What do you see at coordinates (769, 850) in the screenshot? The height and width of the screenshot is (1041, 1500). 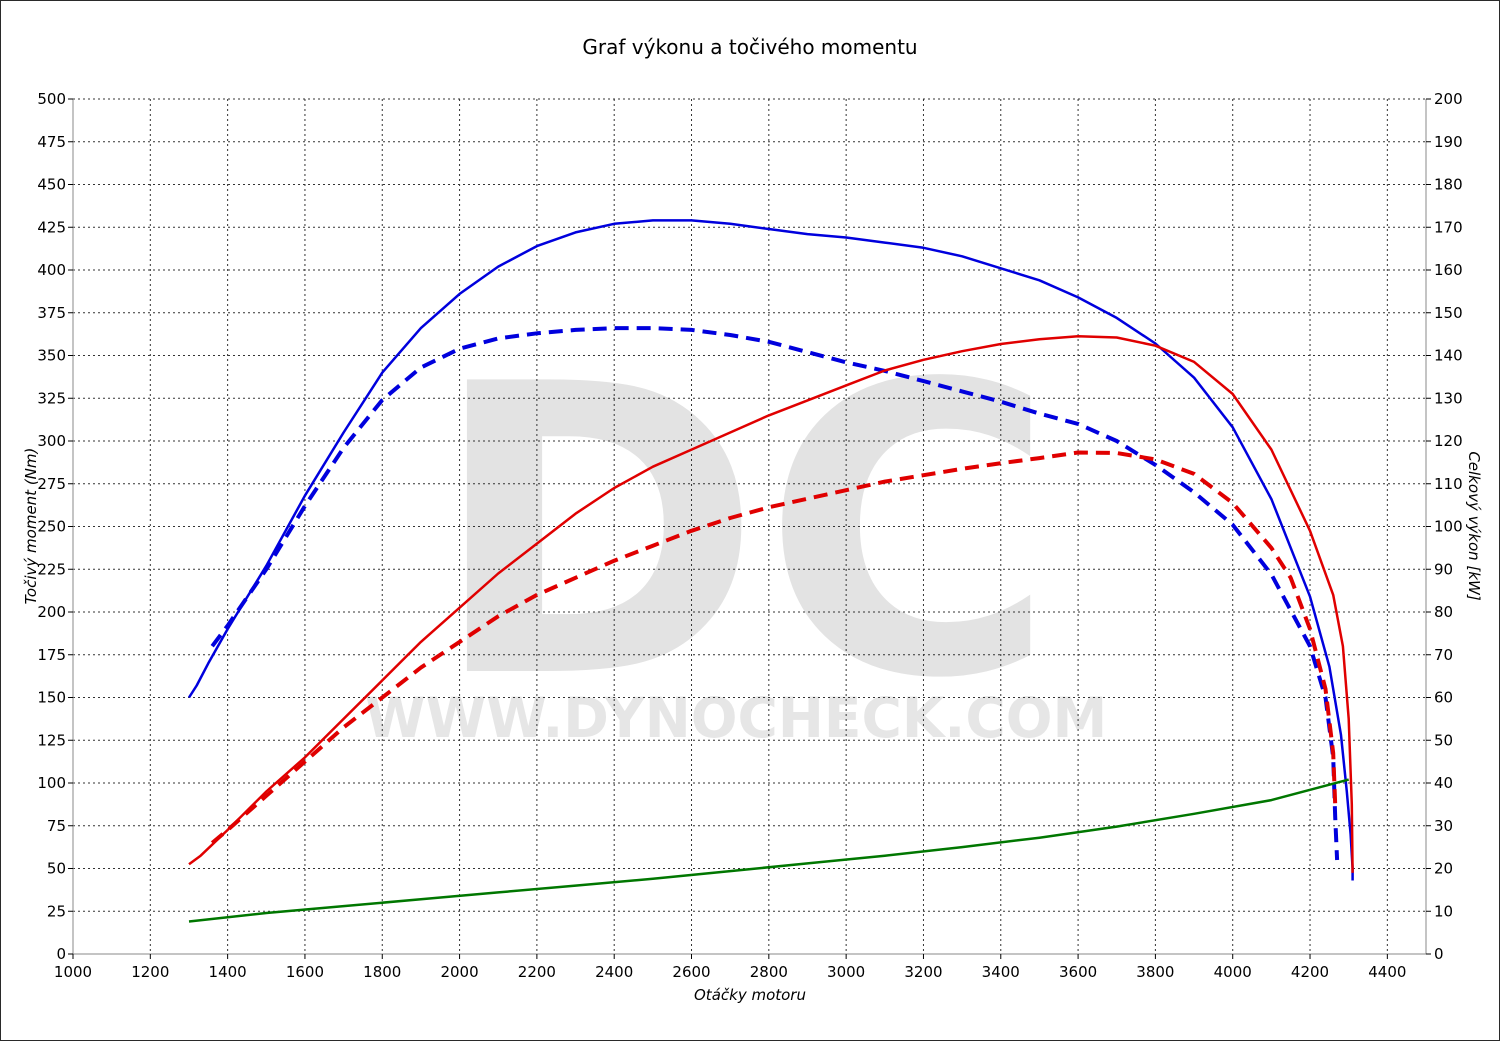 I see `loss-line` at bounding box center [769, 850].